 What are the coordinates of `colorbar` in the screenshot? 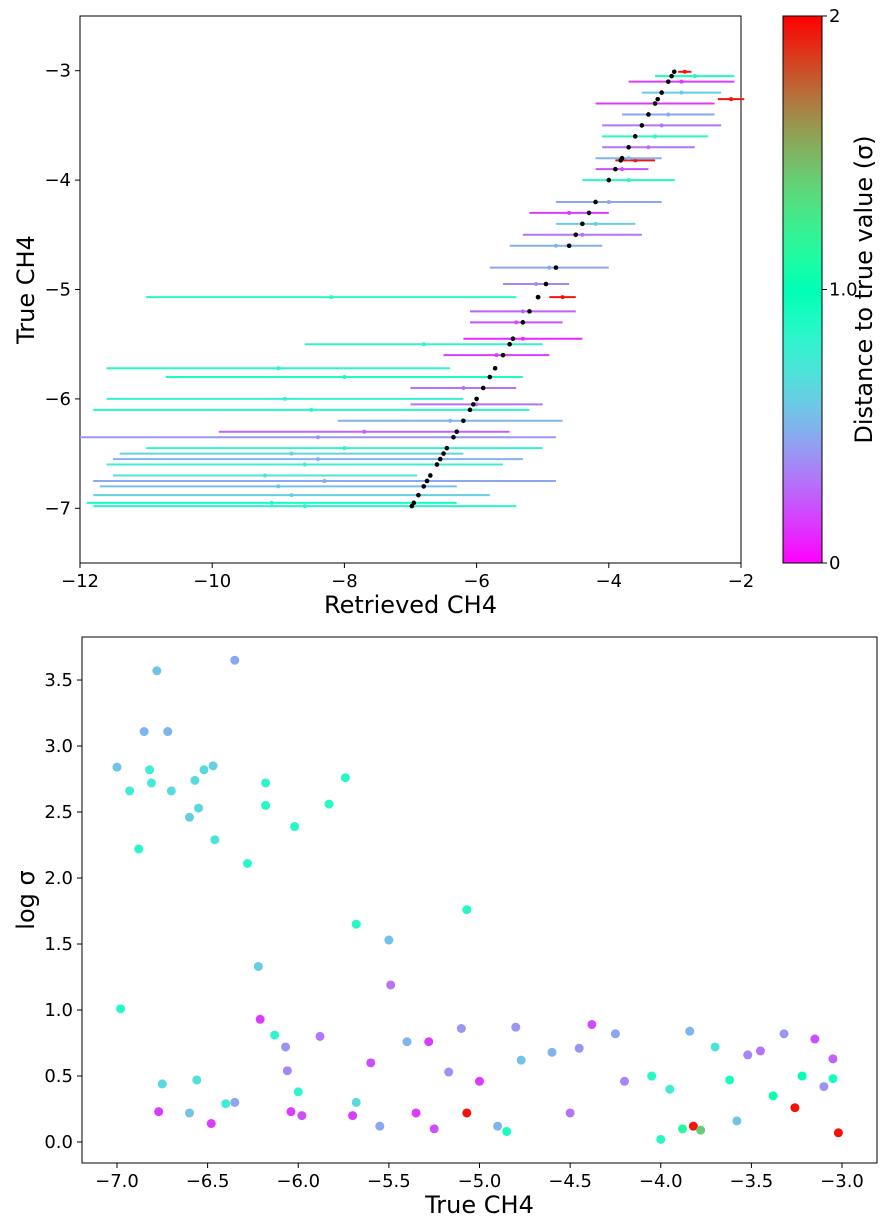 It's located at (802, 289).